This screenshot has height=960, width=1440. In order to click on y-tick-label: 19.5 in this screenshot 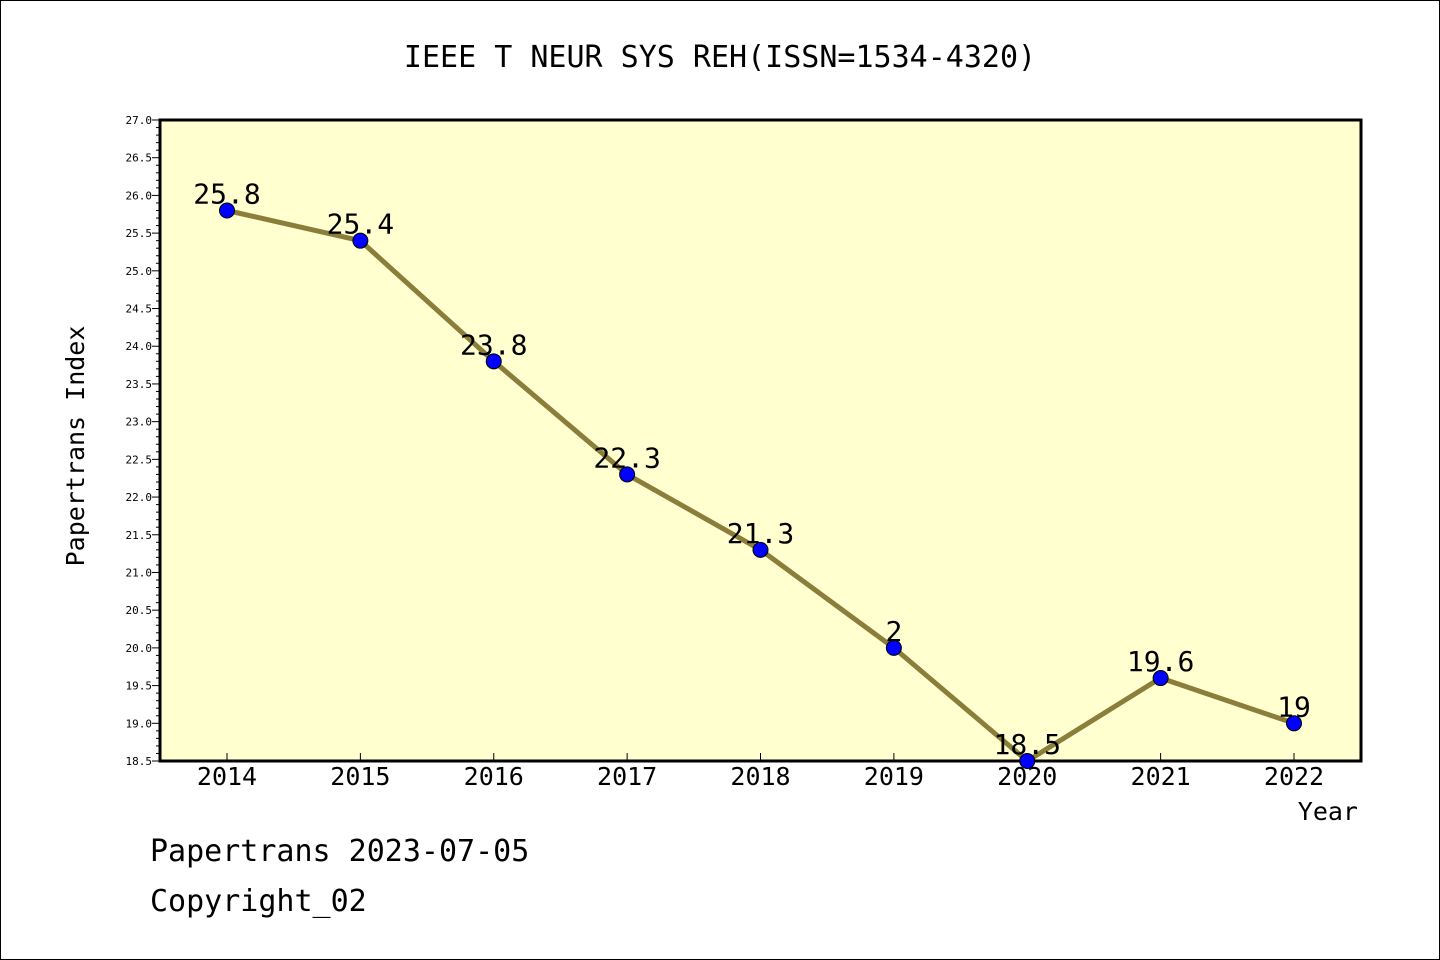, I will do `click(139, 686)`.